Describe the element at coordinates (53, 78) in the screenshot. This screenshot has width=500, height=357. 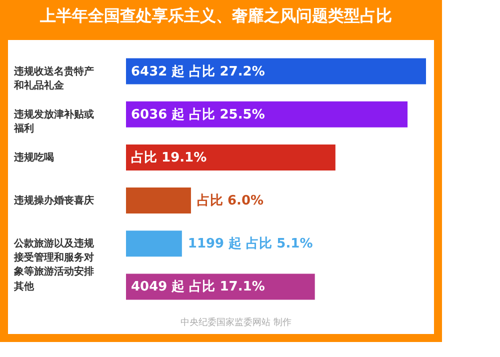
I see `y-tick-label: 违规收送名贵特产和礼品礼金` at that location.